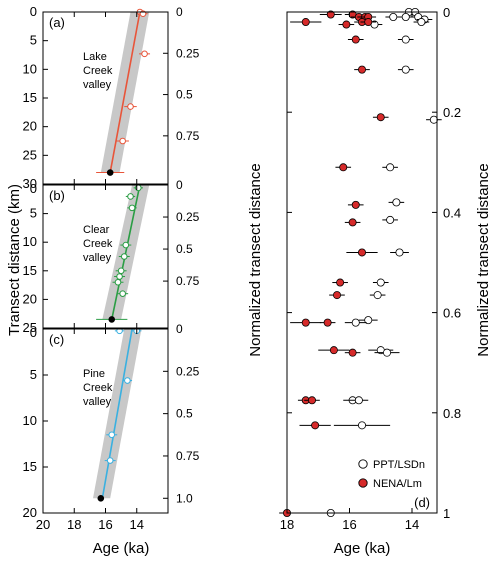  What do you see at coordinates (95, 57) in the screenshot?
I see `valley-name: Lake` at bounding box center [95, 57].